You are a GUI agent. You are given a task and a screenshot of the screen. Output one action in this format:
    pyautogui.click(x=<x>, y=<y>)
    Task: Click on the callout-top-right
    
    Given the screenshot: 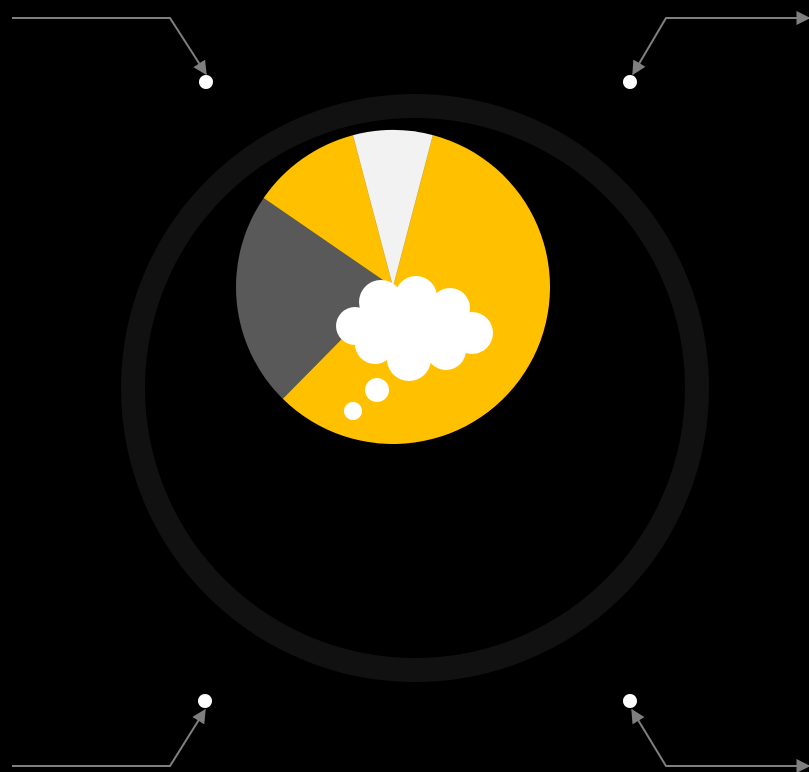 What is the action you would take?
    pyautogui.click(x=716, y=50)
    